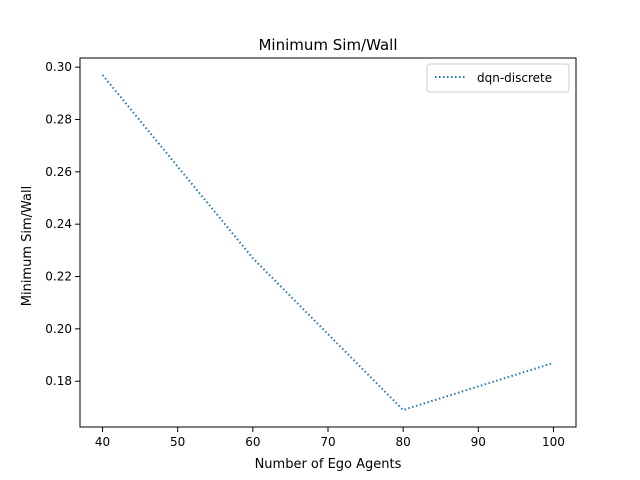  Describe the element at coordinates (58, 329) in the screenshot. I see `y-tick-label: 0.20` at that location.